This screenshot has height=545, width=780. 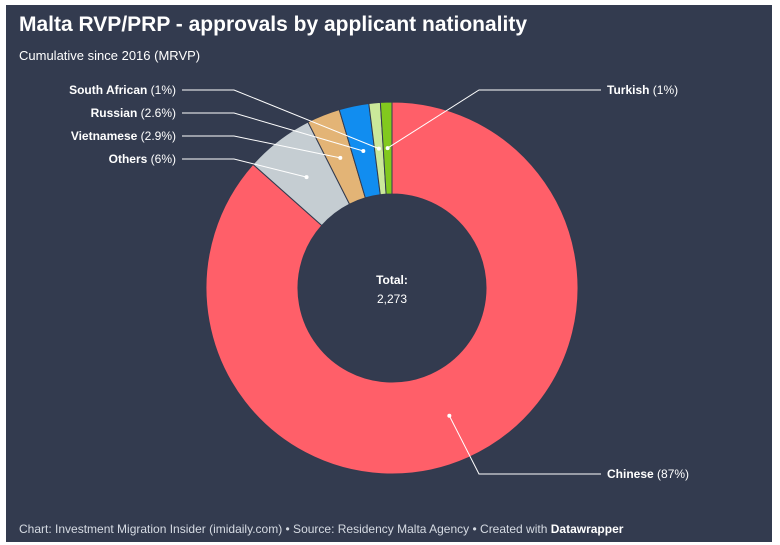 What do you see at coordinates (128, 159) in the screenshot?
I see `slice-label-name: Others` at bounding box center [128, 159].